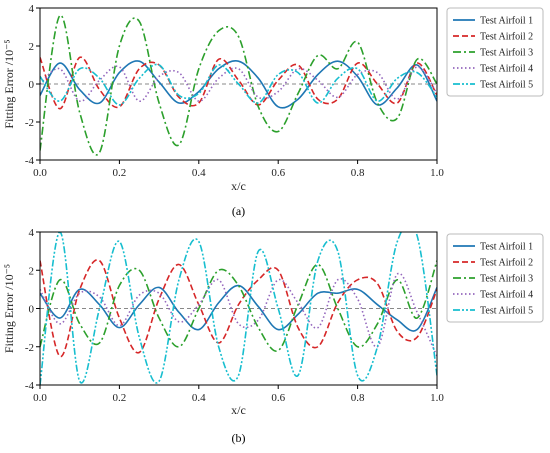  Describe the element at coordinates (239, 438) in the screenshot. I see `panel-label: (b)` at that location.